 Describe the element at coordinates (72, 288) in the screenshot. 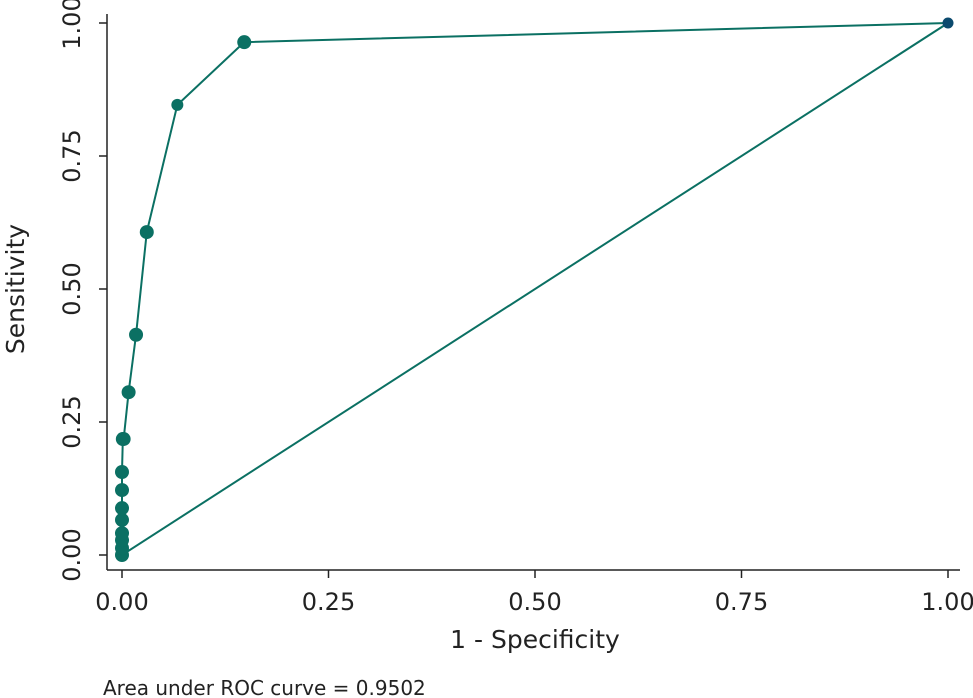

I see `y-tick-label: 0.50` at that location.